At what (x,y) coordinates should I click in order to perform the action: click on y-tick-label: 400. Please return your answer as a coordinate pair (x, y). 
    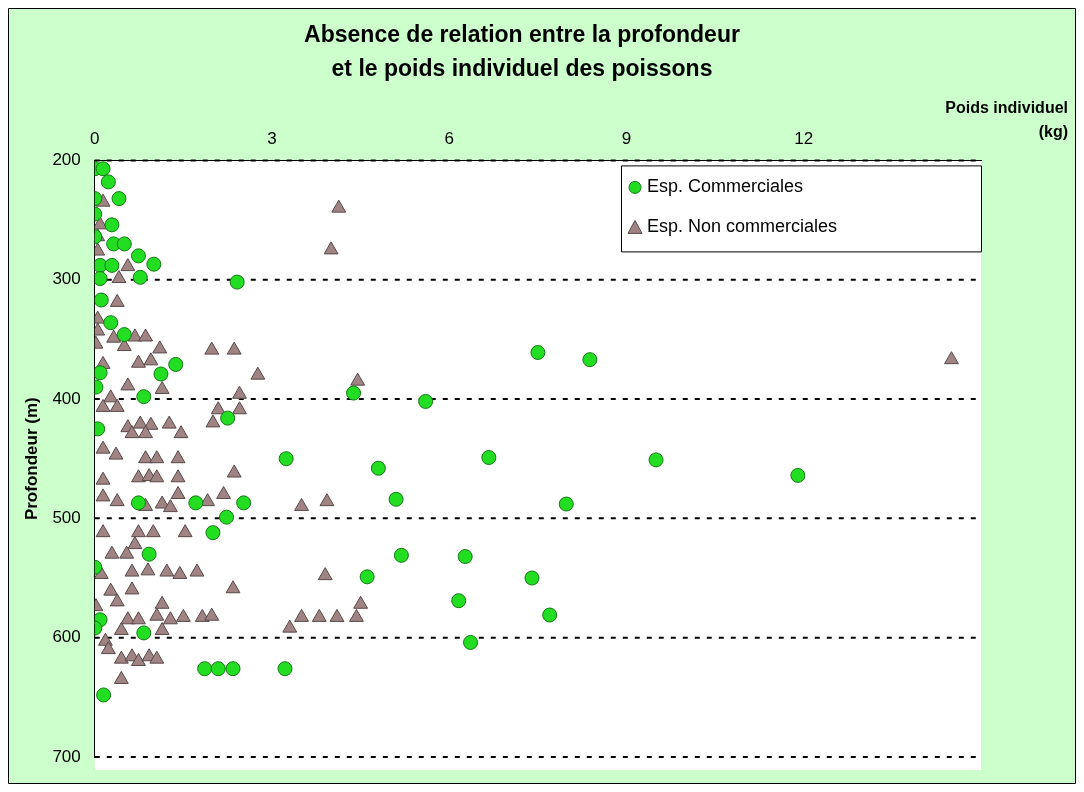
    Looking at the image, I should click on (66, 398).